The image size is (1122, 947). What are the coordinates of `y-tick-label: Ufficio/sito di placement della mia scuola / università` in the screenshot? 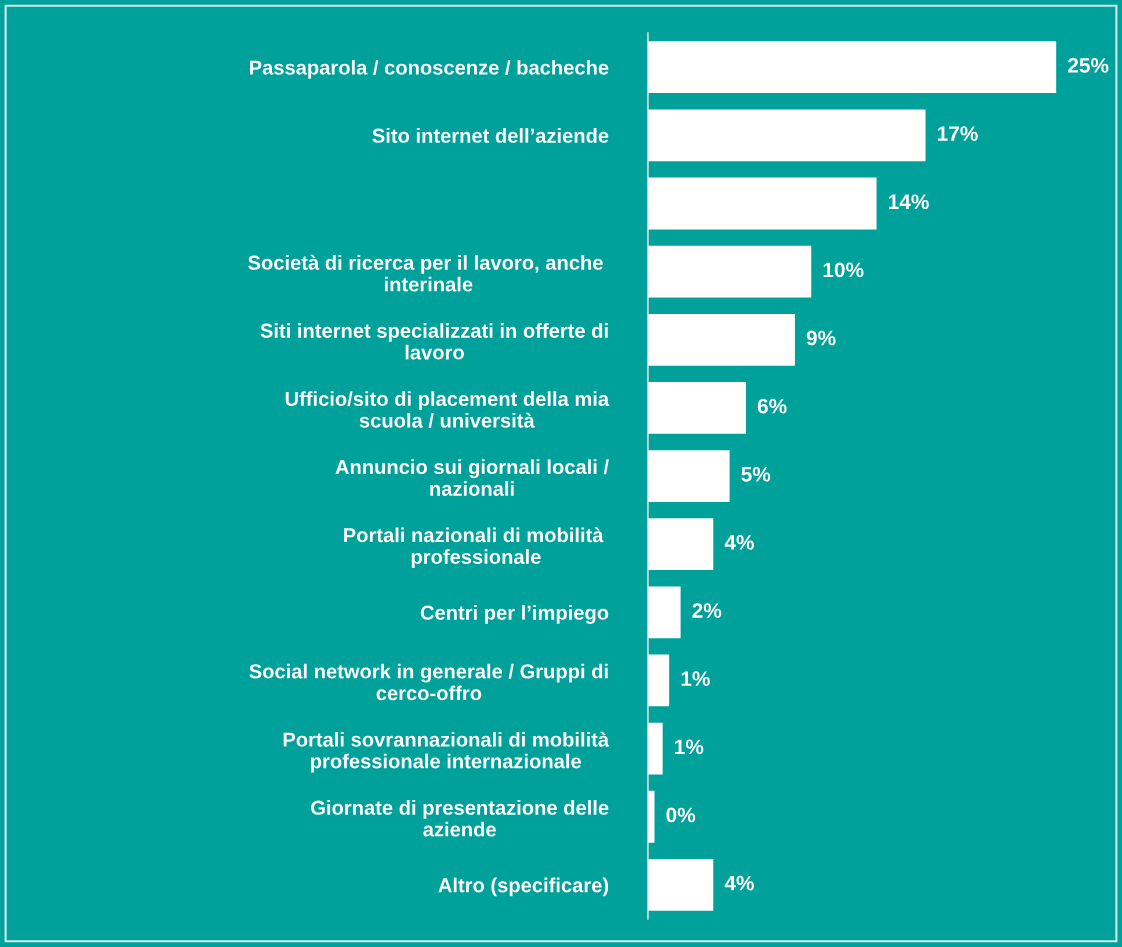 It's located at (447, 409).